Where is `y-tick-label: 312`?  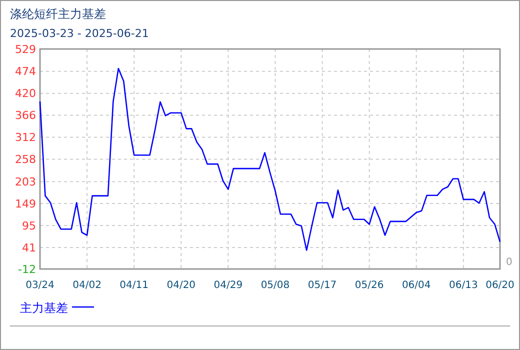 y-tick-label: 312 is located at coordinates (25, 137).